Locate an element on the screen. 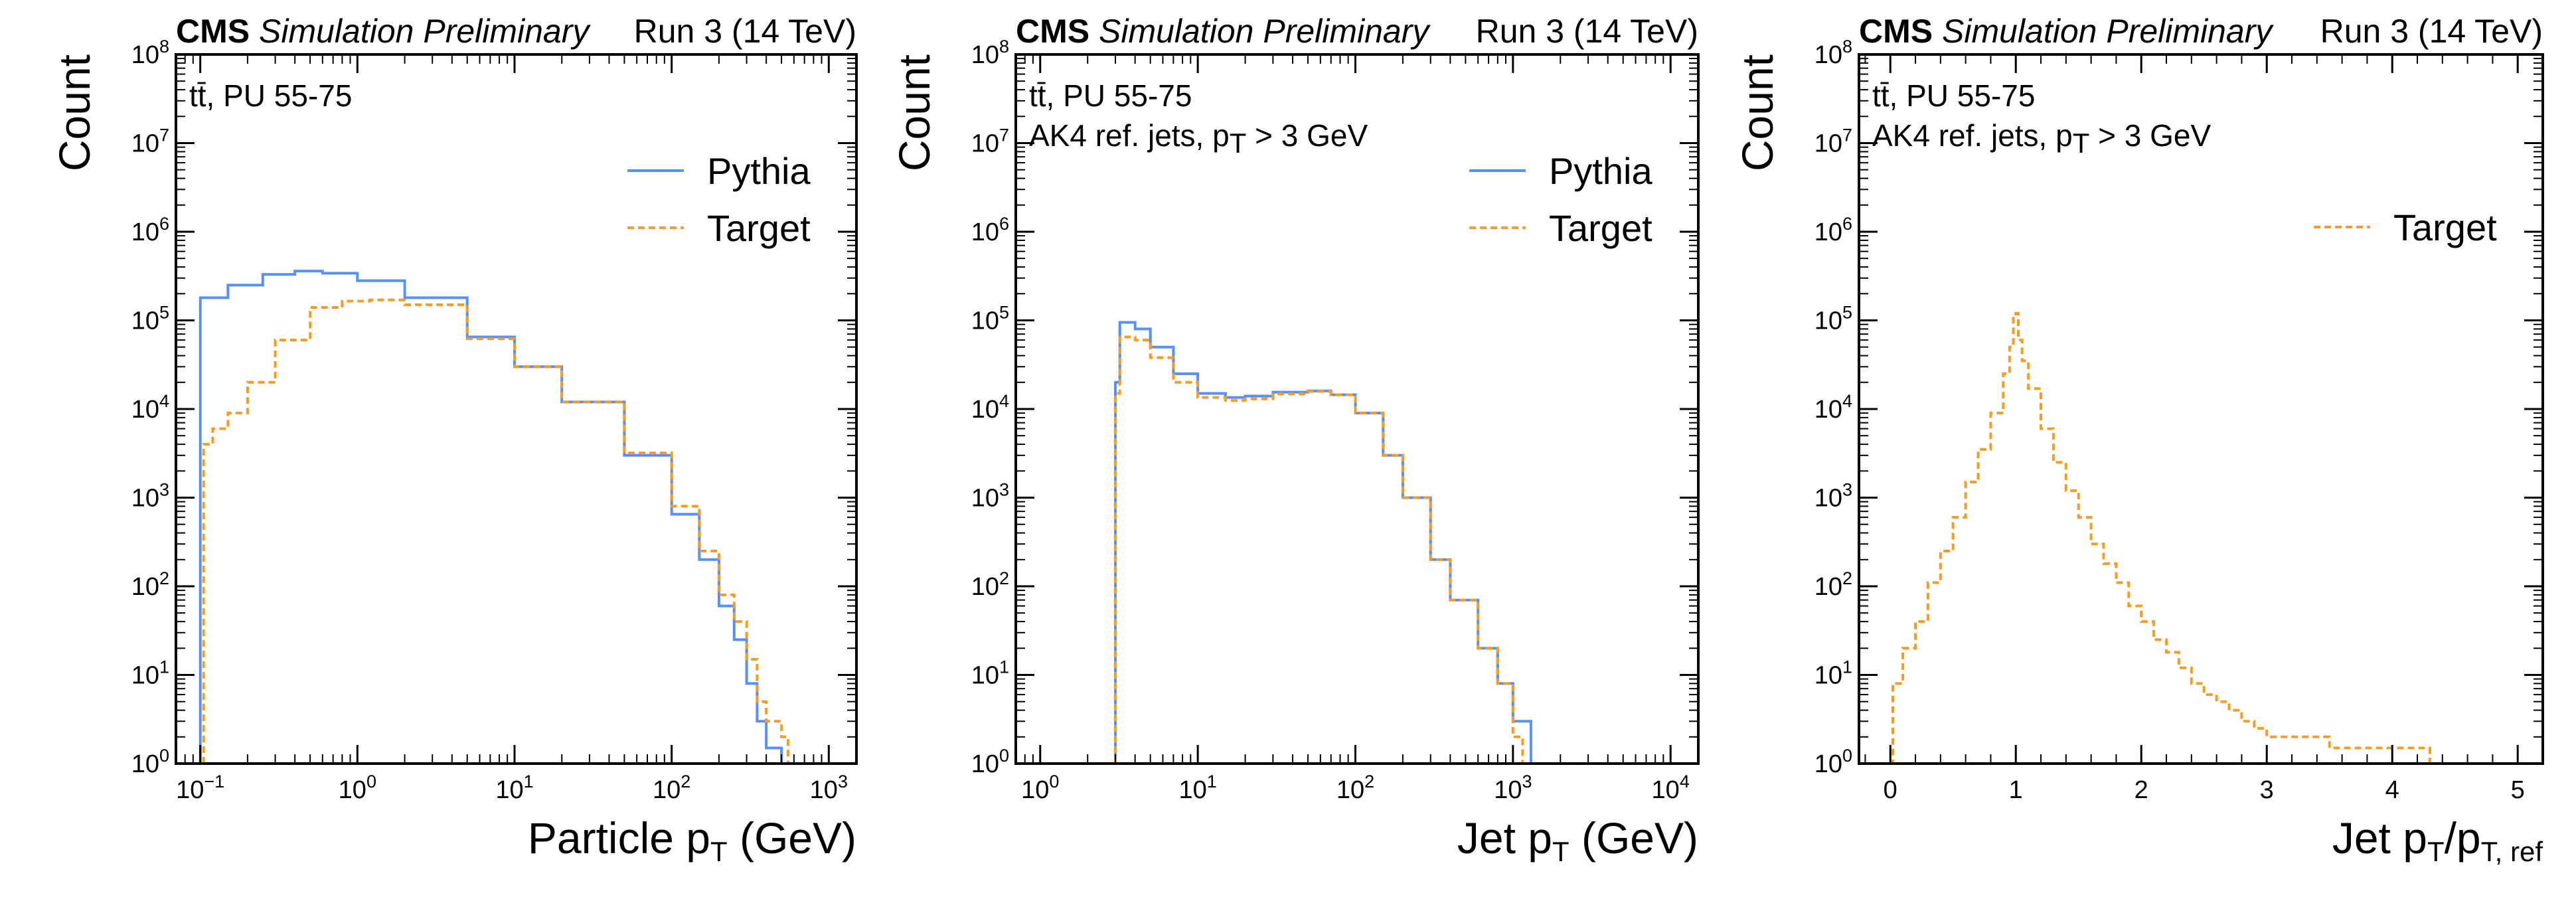 The width and height of the screenshot is (2576, 905). x-tick-label: 5 is located at coordinates (2518, 790).